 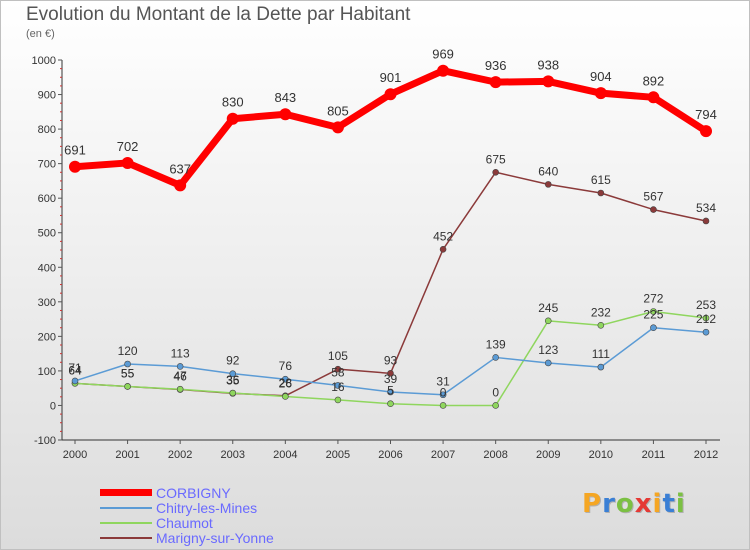 I want to click on legend-label: Marigny-sur-Yonne, so click(x=215, y=538).